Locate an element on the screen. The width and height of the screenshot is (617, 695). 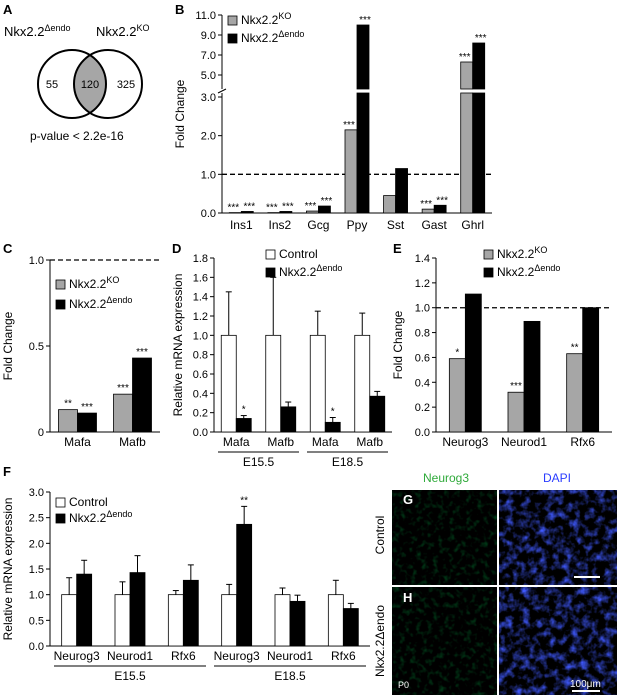
c-legend-endo-label: Nkx2.2Δendo is located at coordinates (100, 303).